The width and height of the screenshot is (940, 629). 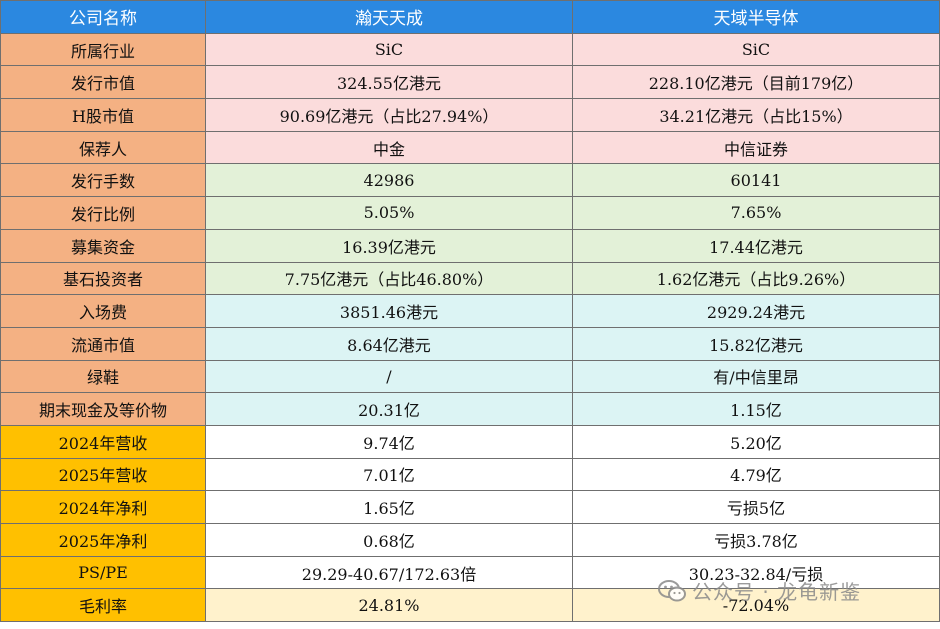 I want to click on cell-hantian: 20.31亿, so click(x=389, y=409).